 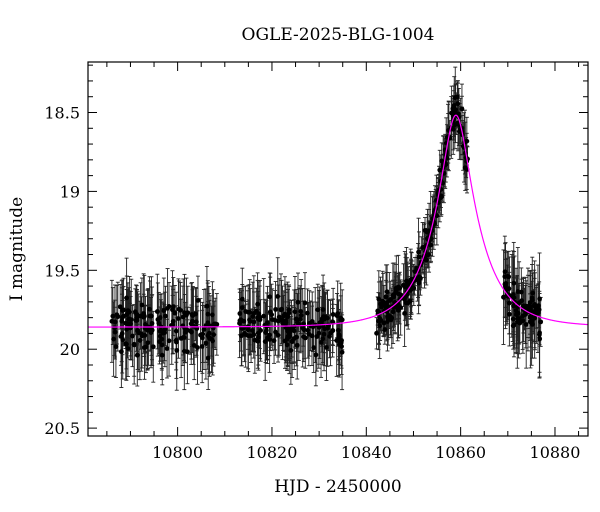 What do you see at coordinates (17, 249) in the screenshot?
I see `y-axis-title: I magnitude` at bounding box center [17, 249].